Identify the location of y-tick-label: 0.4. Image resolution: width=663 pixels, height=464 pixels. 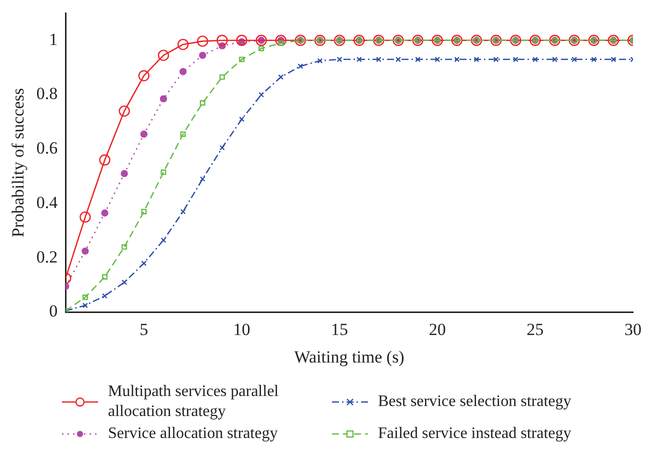
(47, 202).